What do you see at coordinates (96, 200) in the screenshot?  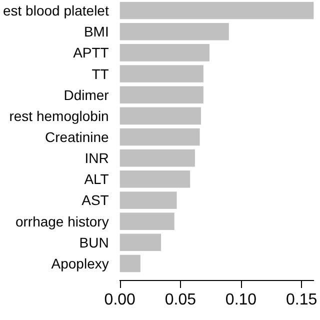 I see `y-tick-label: AST` at bounding box center [96, 200].